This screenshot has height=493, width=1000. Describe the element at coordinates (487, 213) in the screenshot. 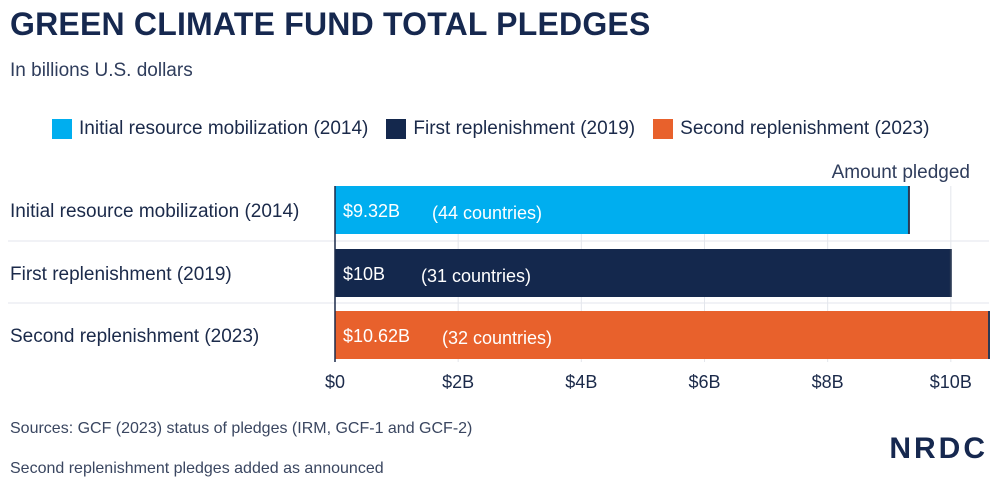

I see `bar-country-label-0: (44 countries)` at that location.